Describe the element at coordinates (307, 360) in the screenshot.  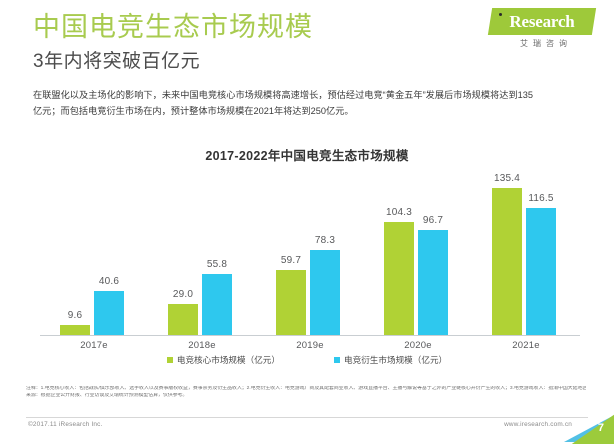
I see `chart-legend: 电竞核心市场规模（亿元） 电竞衍生市场规模（亿元）` at that location.